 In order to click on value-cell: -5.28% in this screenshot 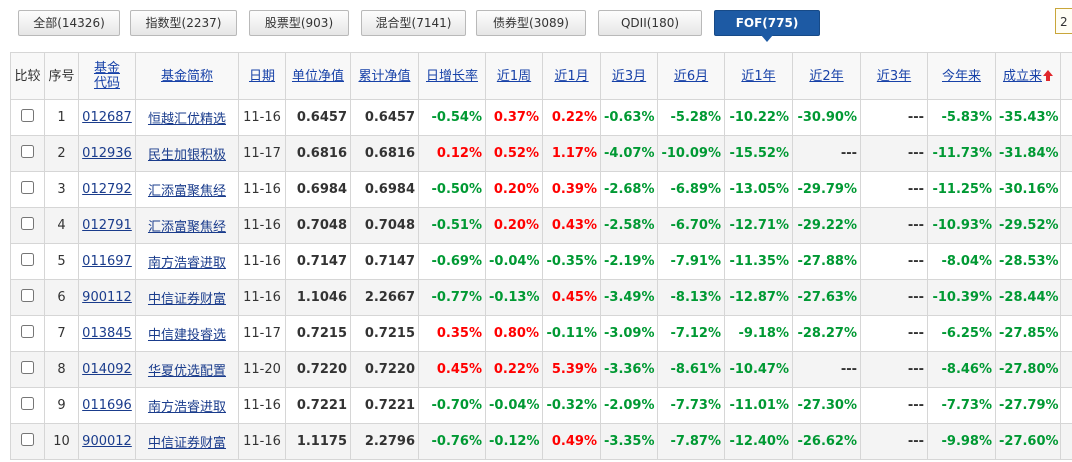, I will do `click(691, 117)`.